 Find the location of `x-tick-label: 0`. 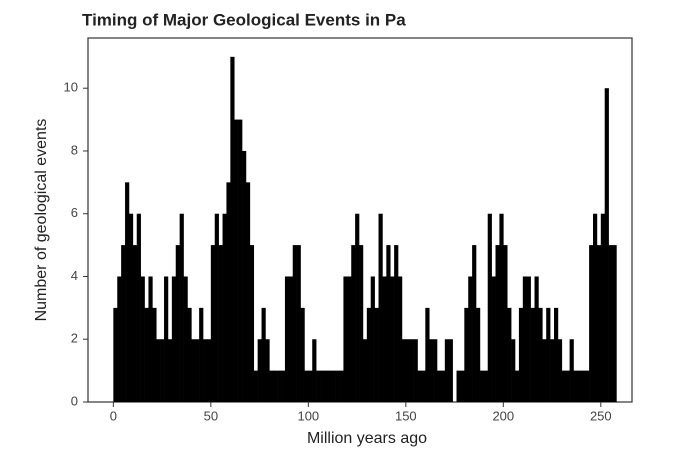

x-tick-label: 0 is located at coordinates (113, 415).